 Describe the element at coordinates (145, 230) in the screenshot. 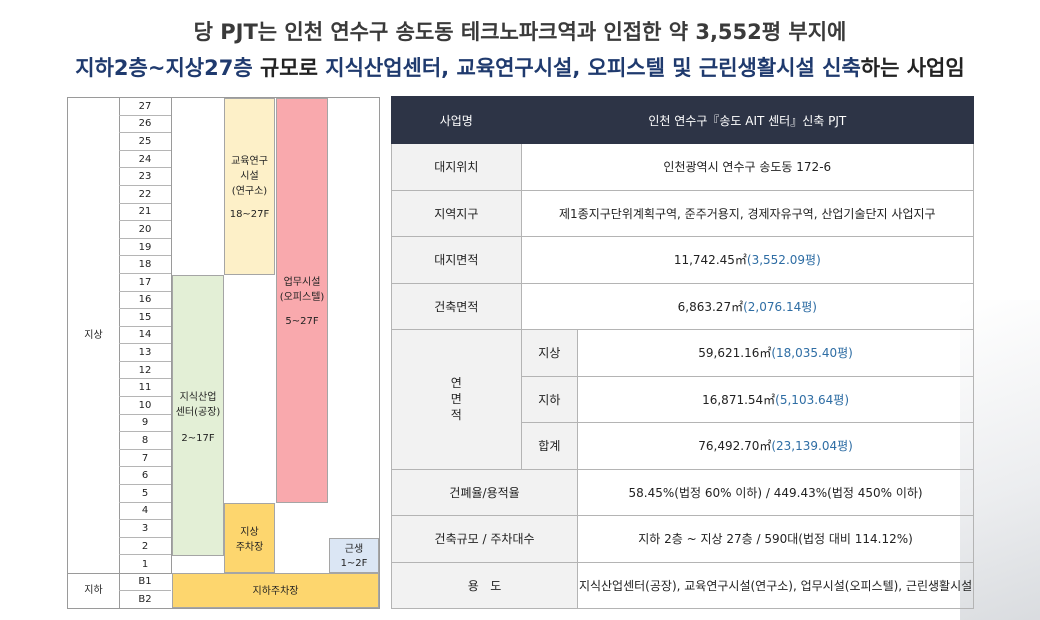

I see `floor-number: 20` at that location.